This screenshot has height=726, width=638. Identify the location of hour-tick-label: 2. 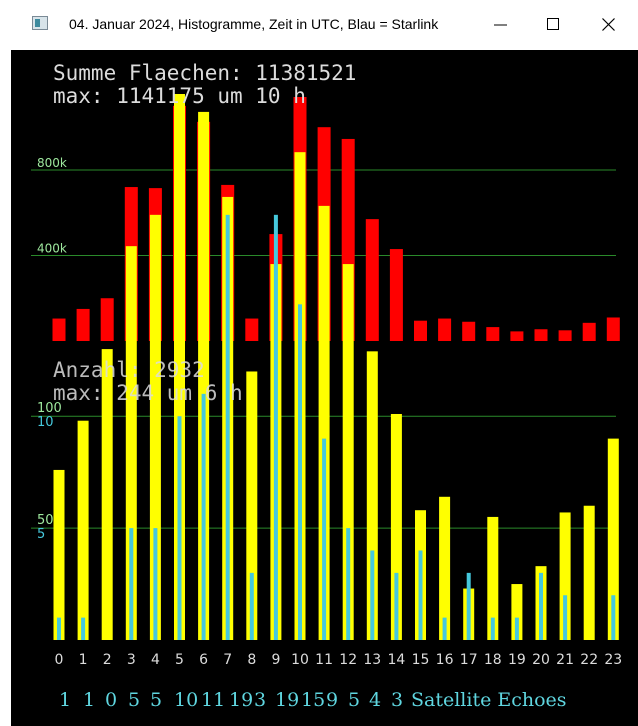
(107, 660).